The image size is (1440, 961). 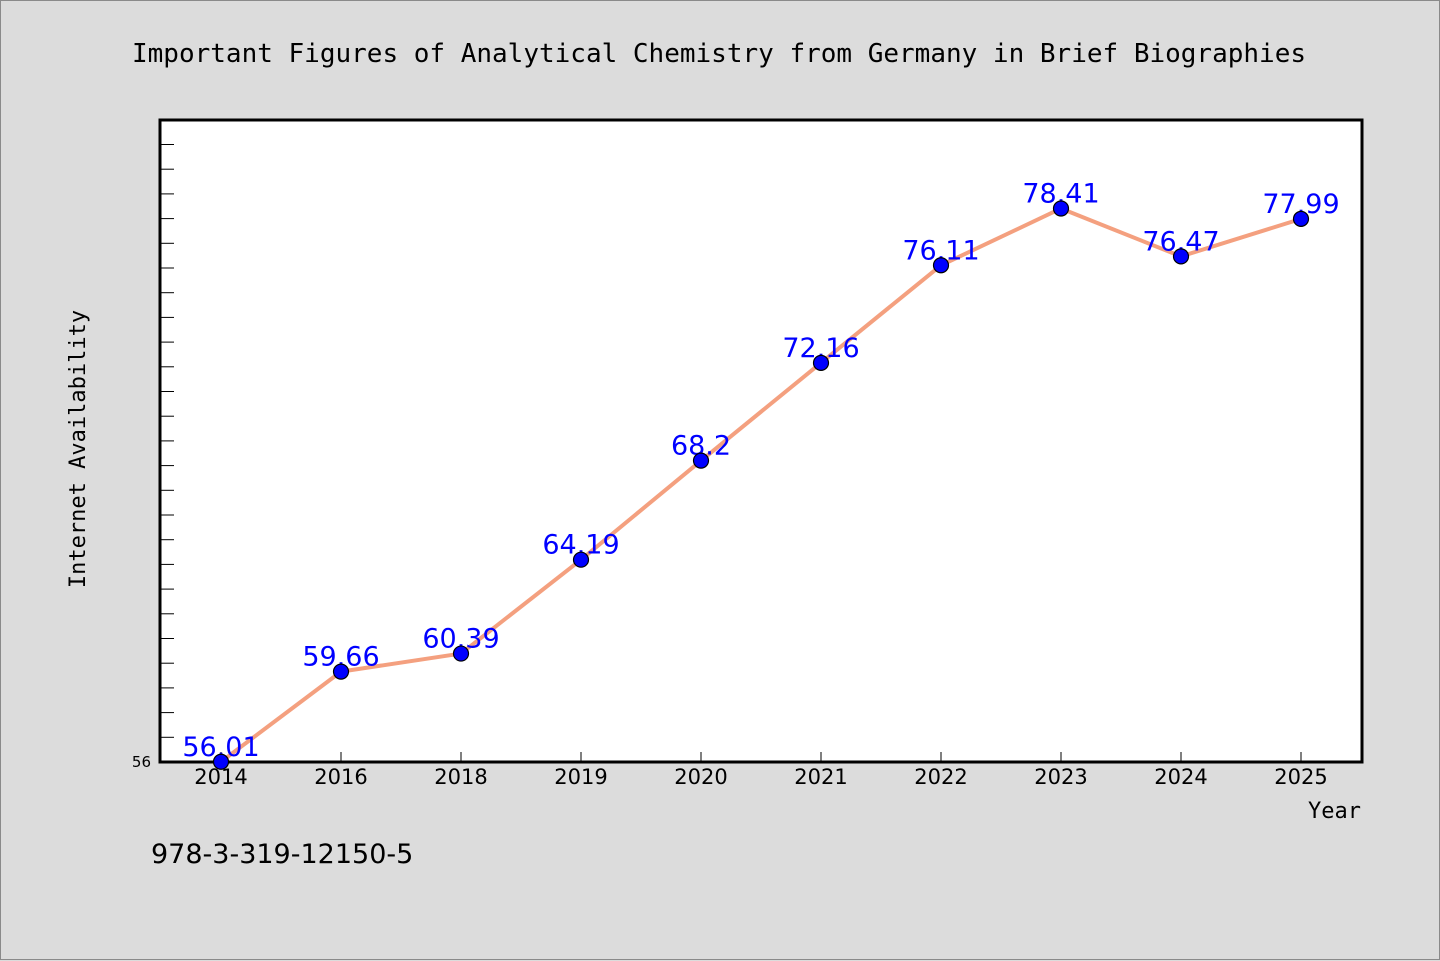 What do you see at coordinates (1060, 777) in the screenshot?
I see `x-tick-label: 2023` at bounding box center [1060, 777].